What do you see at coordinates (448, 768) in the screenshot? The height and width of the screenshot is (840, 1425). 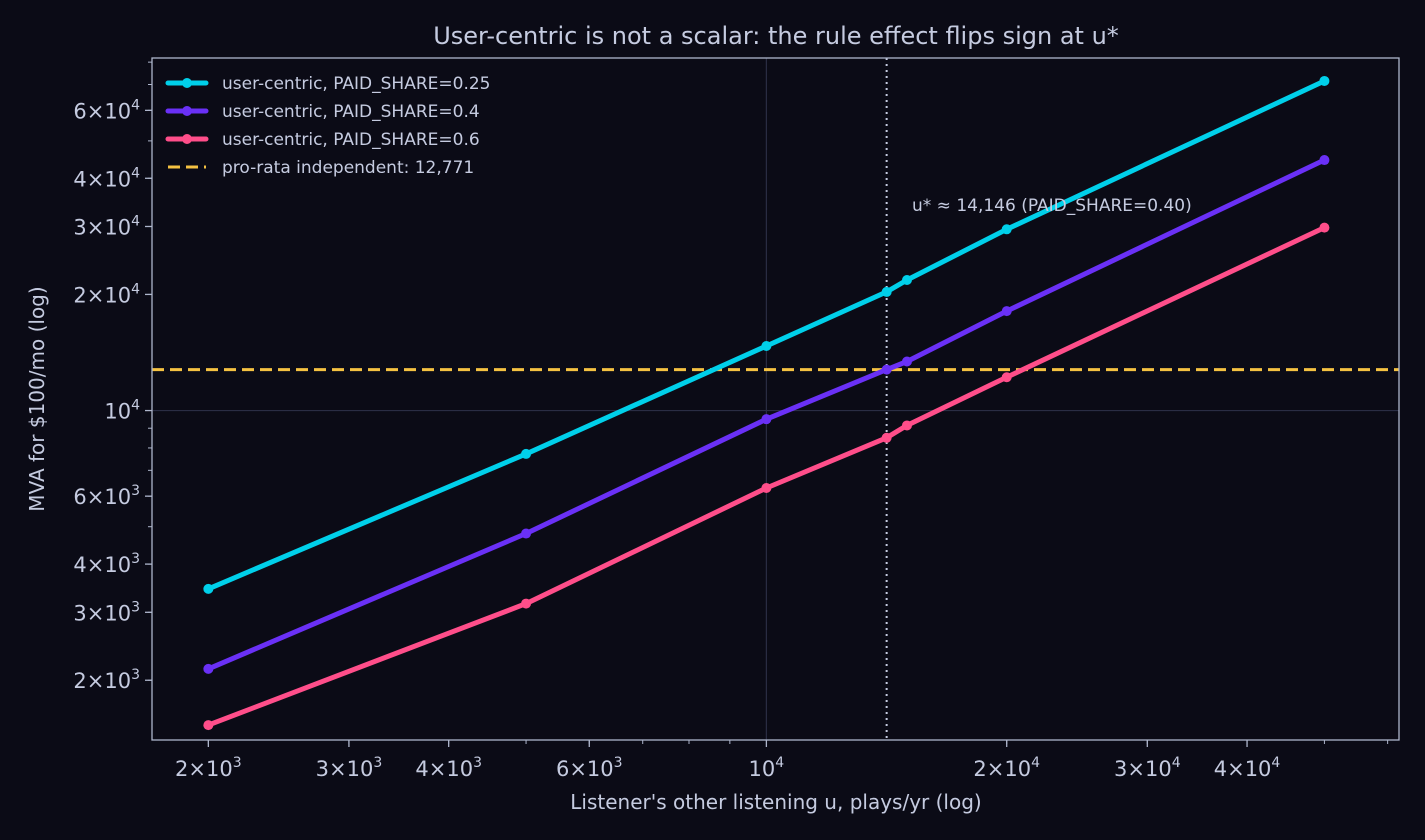 I see `x-tick-label: 4×103` at bounding box center [448, 768].